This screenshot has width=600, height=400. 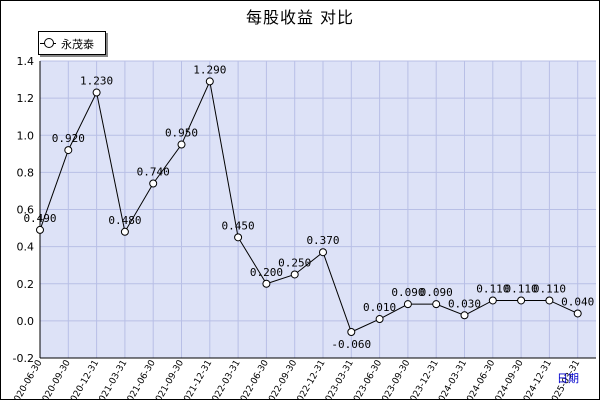 What do you see at coordinates (209, 69) in the screenshot?
I see `data-label: 1.290` at bounding box center [209, 69].